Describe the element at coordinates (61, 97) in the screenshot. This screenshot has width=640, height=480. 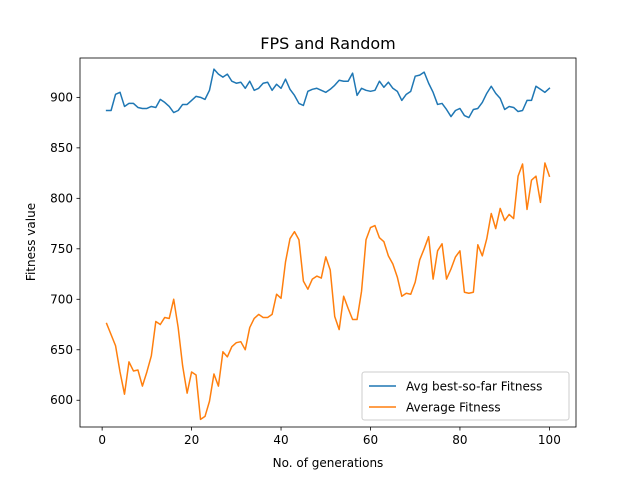
I see `y-tick-label: 900` at that location.